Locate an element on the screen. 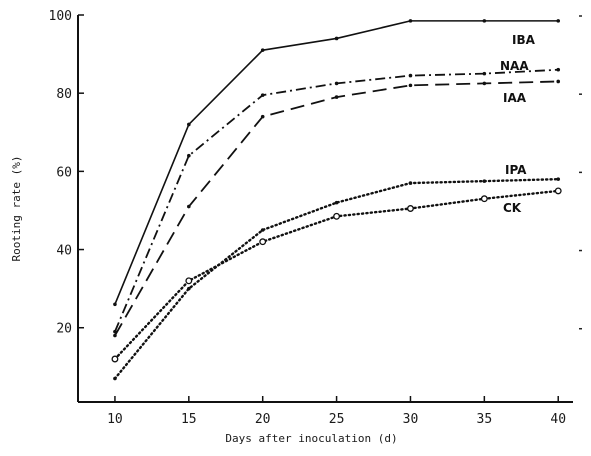 The image size is (591, 456). y-axis-title: Rooting rate (%) is located at coordinates (16, 209).